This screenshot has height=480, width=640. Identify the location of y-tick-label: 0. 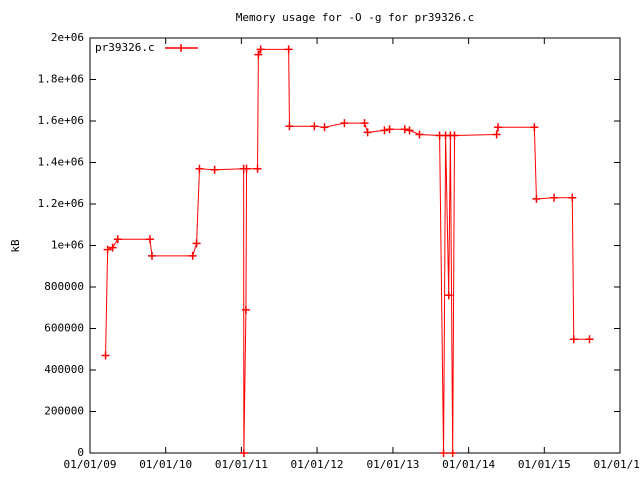
(80, 452).